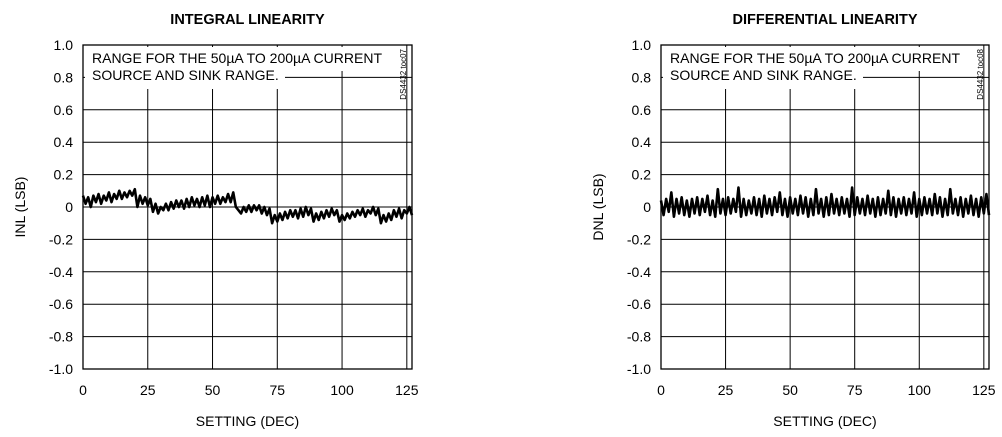 This screenshot has width=1002, height=437. What do you see at coordinates (247, 20) in the screenshot?
I see `chart-title: INTEGRAL LINEARITY` at bounding box center [247, 20].